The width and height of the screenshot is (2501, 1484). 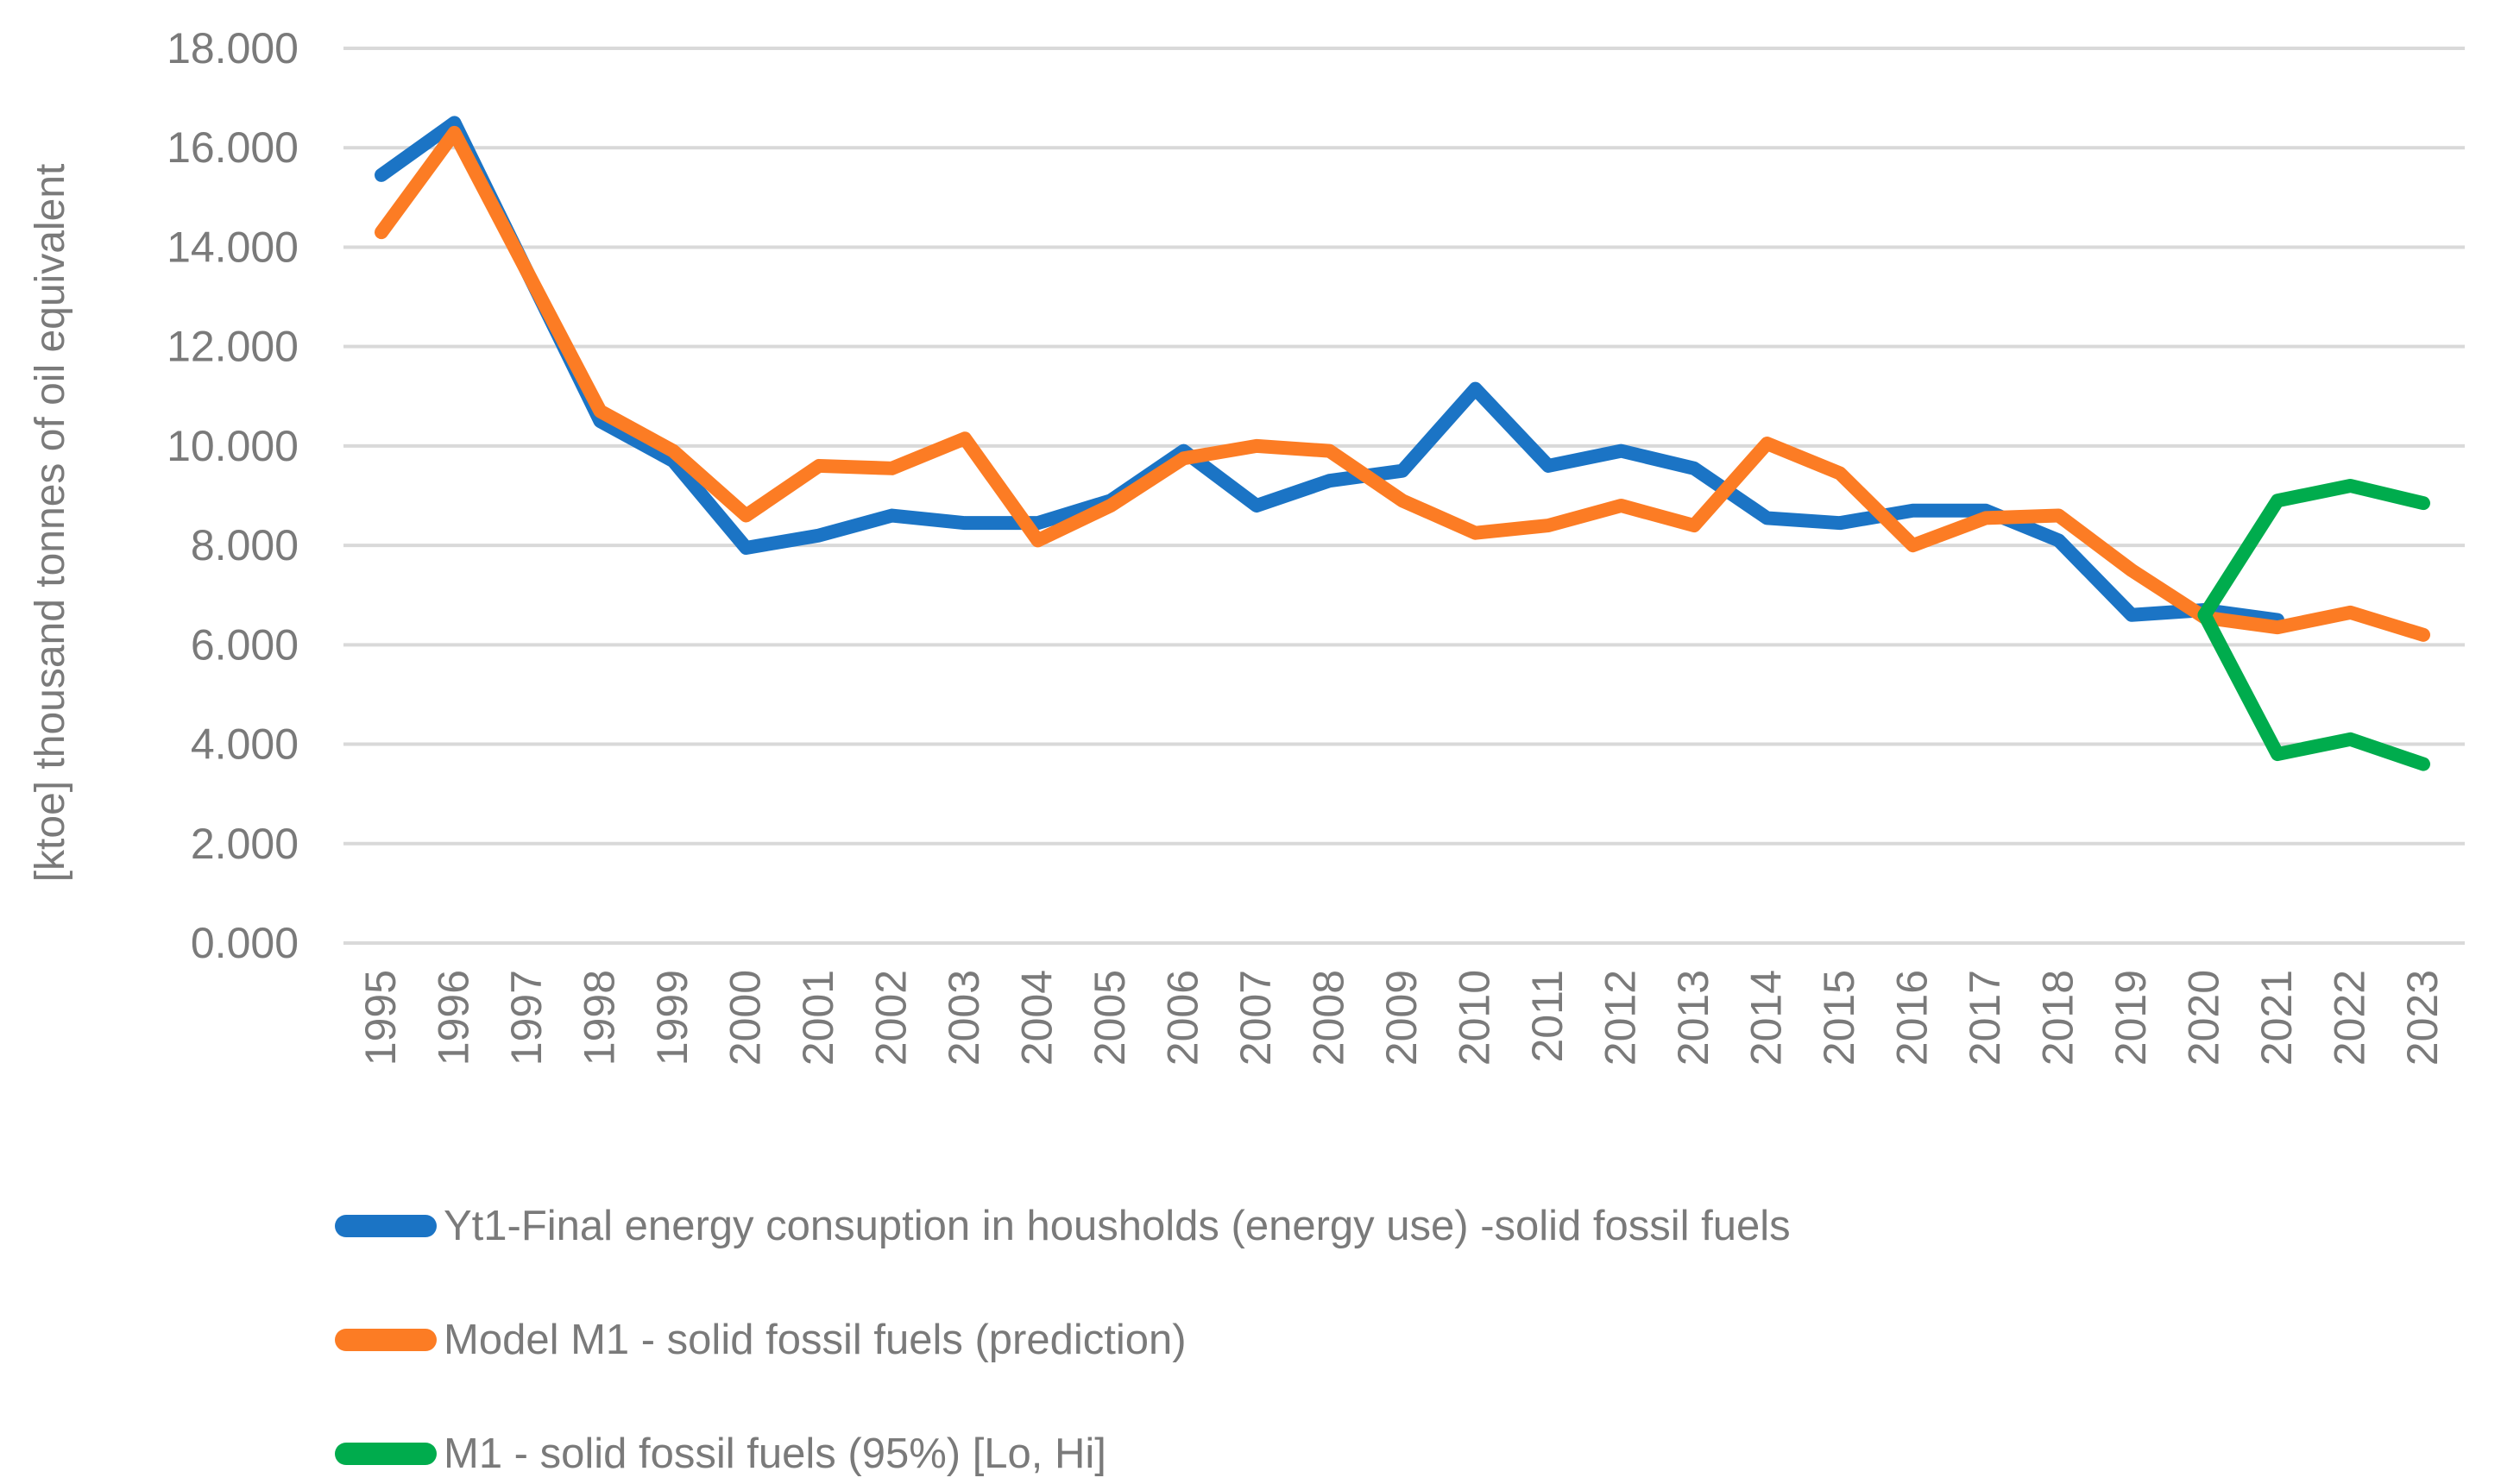 I want to click on x-tick-label: 2017, so click(x=1985, y=1018).